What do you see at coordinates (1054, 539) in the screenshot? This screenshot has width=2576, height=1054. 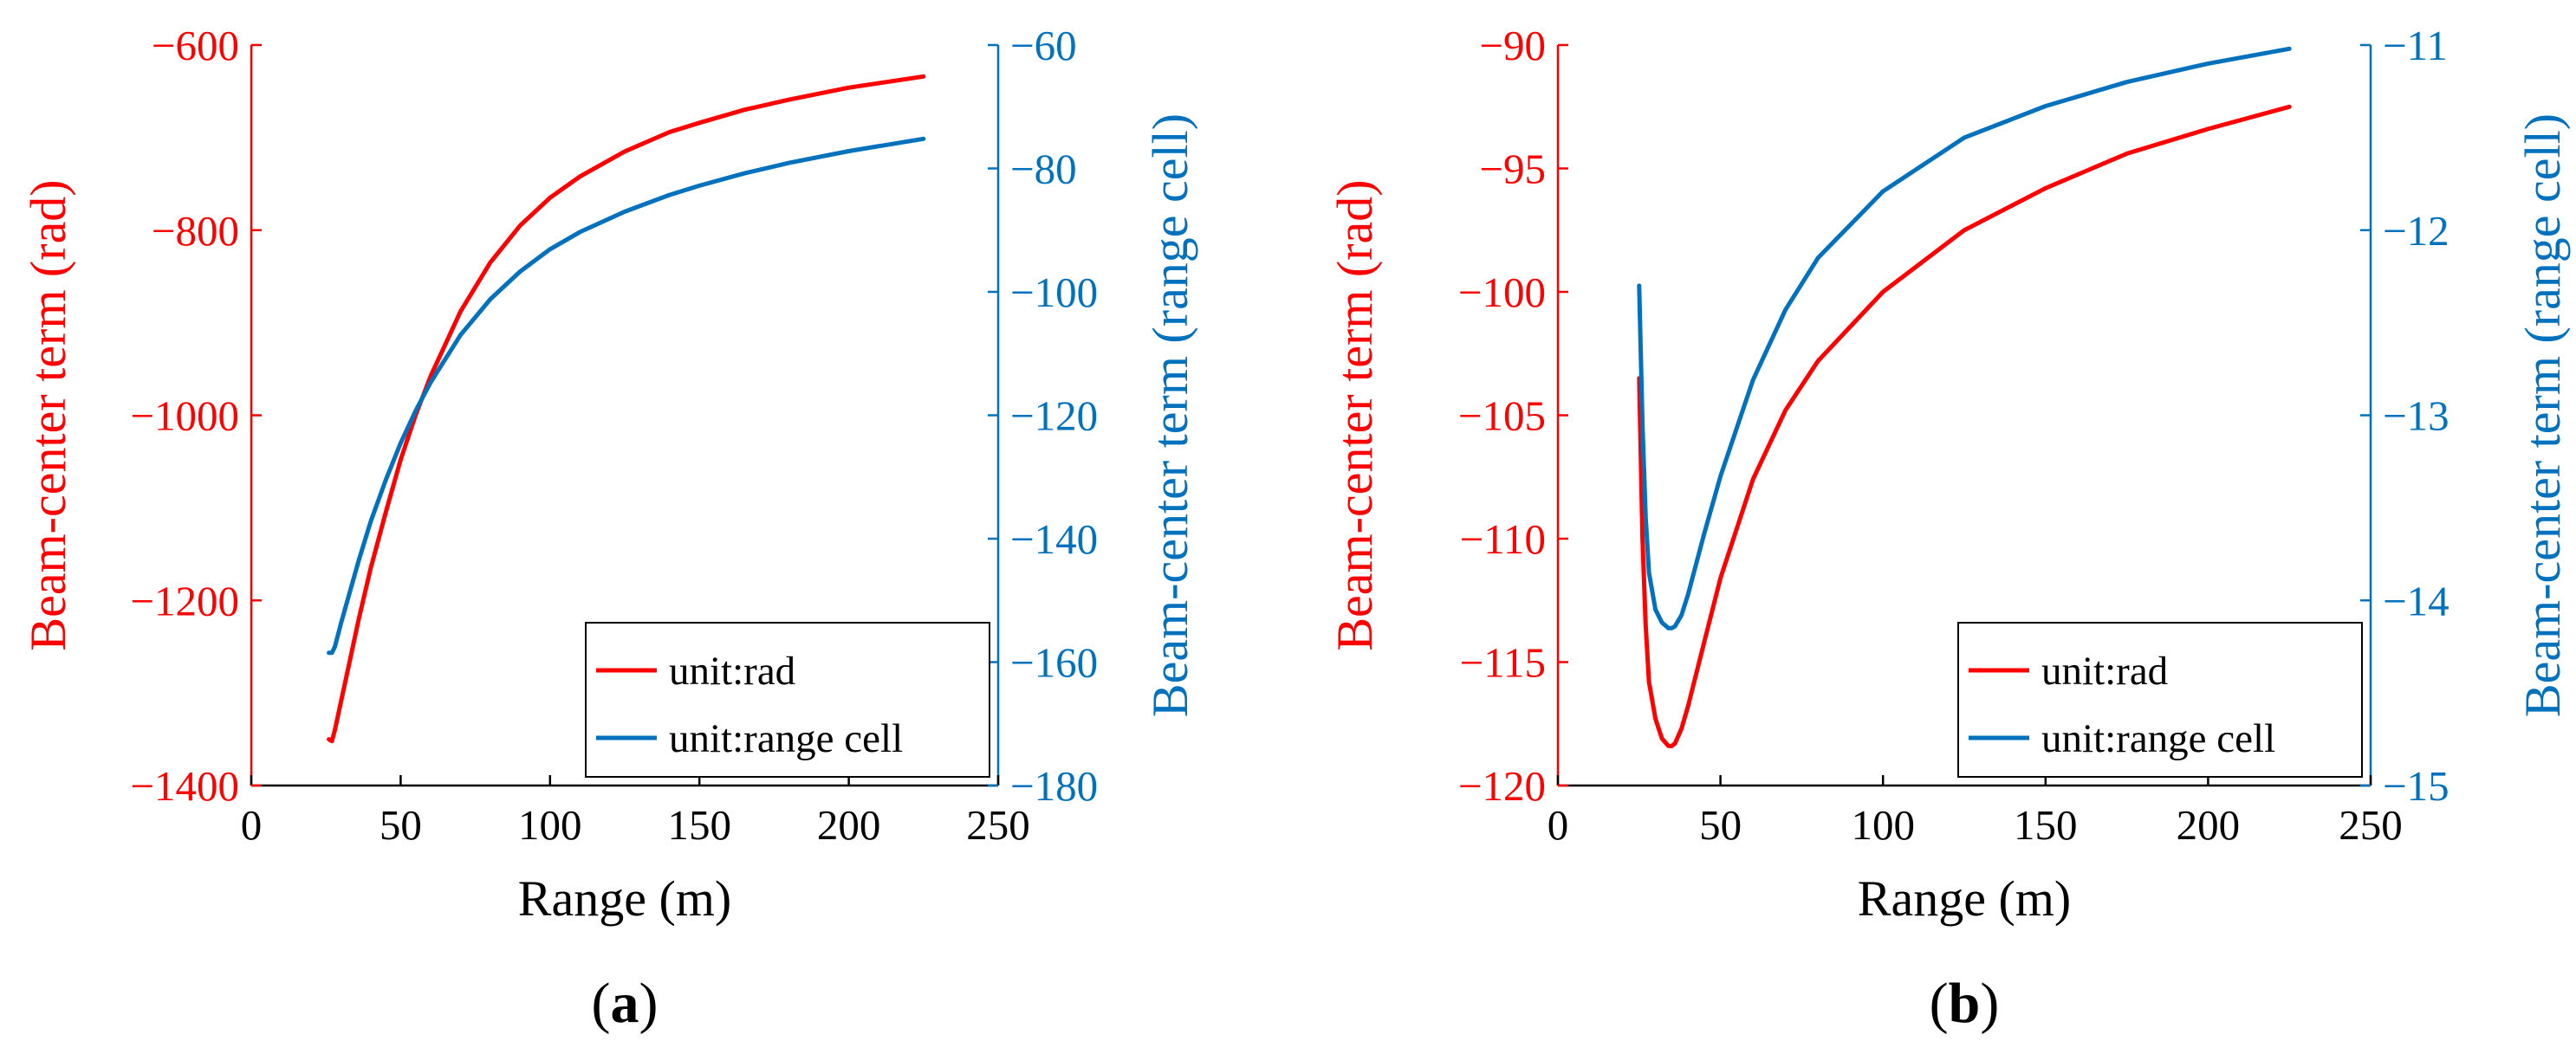 I see `right-y-tick-label: −140` at bounding box center [1054, 539].